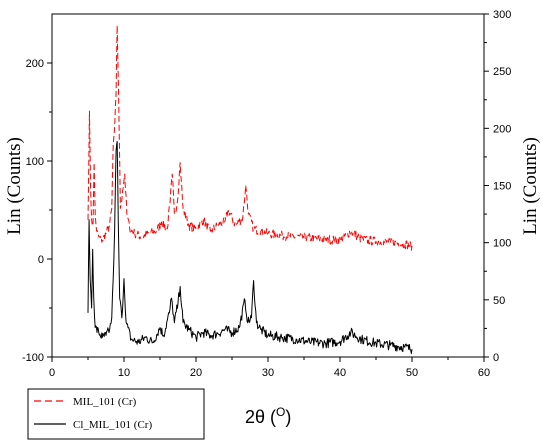  What do you see at coordinates (124, 373) in the screenshot?
I see `x-tick-label-1: 10` at bounding box center [124, 373].